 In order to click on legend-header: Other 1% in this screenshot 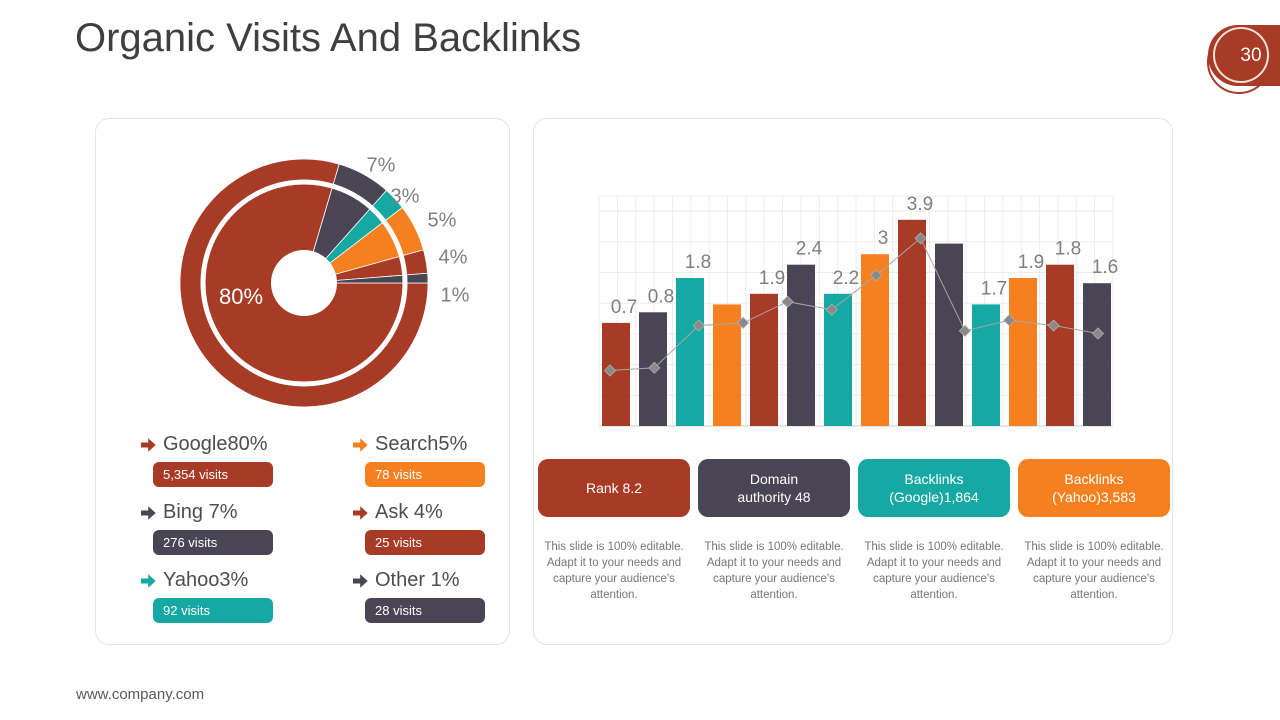, I will do `click(438, 580)`.